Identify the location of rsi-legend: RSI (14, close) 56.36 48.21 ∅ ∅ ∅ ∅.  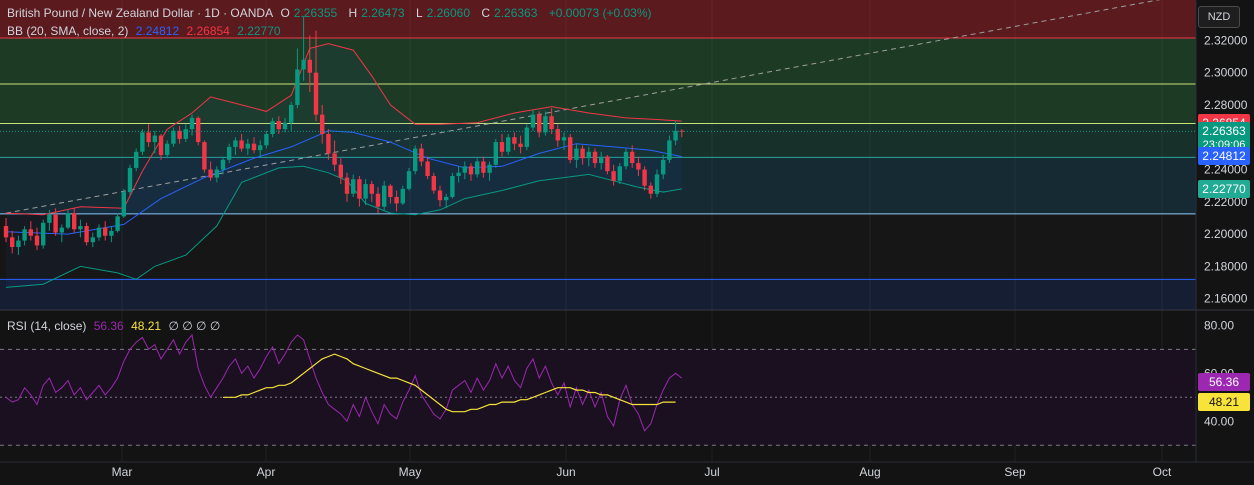
(115, 326).